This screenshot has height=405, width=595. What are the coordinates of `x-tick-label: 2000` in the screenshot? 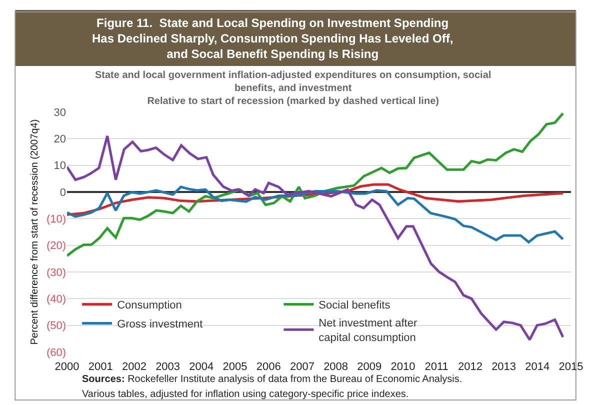 It's located at (67, 367).